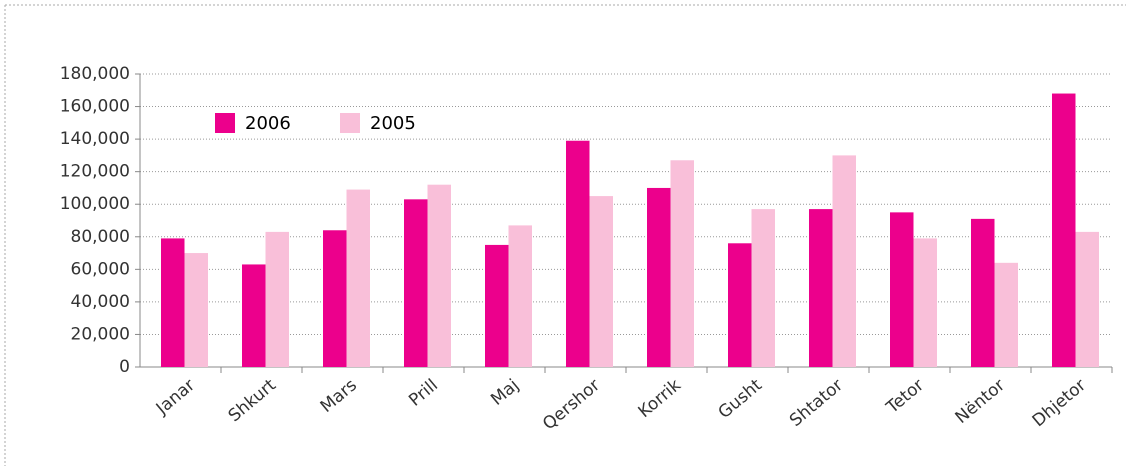 This screenshot has height=470, width=1131. What do you see at coordinates (252, 400) in the screenshot?
I see `x-tick-label: Shkurt` at bounding box center [252, 400].